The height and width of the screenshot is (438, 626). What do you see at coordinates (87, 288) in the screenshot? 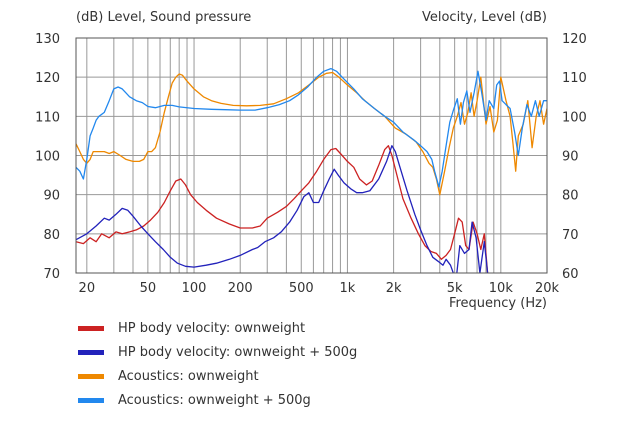
I see `x-tick-label: 20` at bounding box center [87, 288].